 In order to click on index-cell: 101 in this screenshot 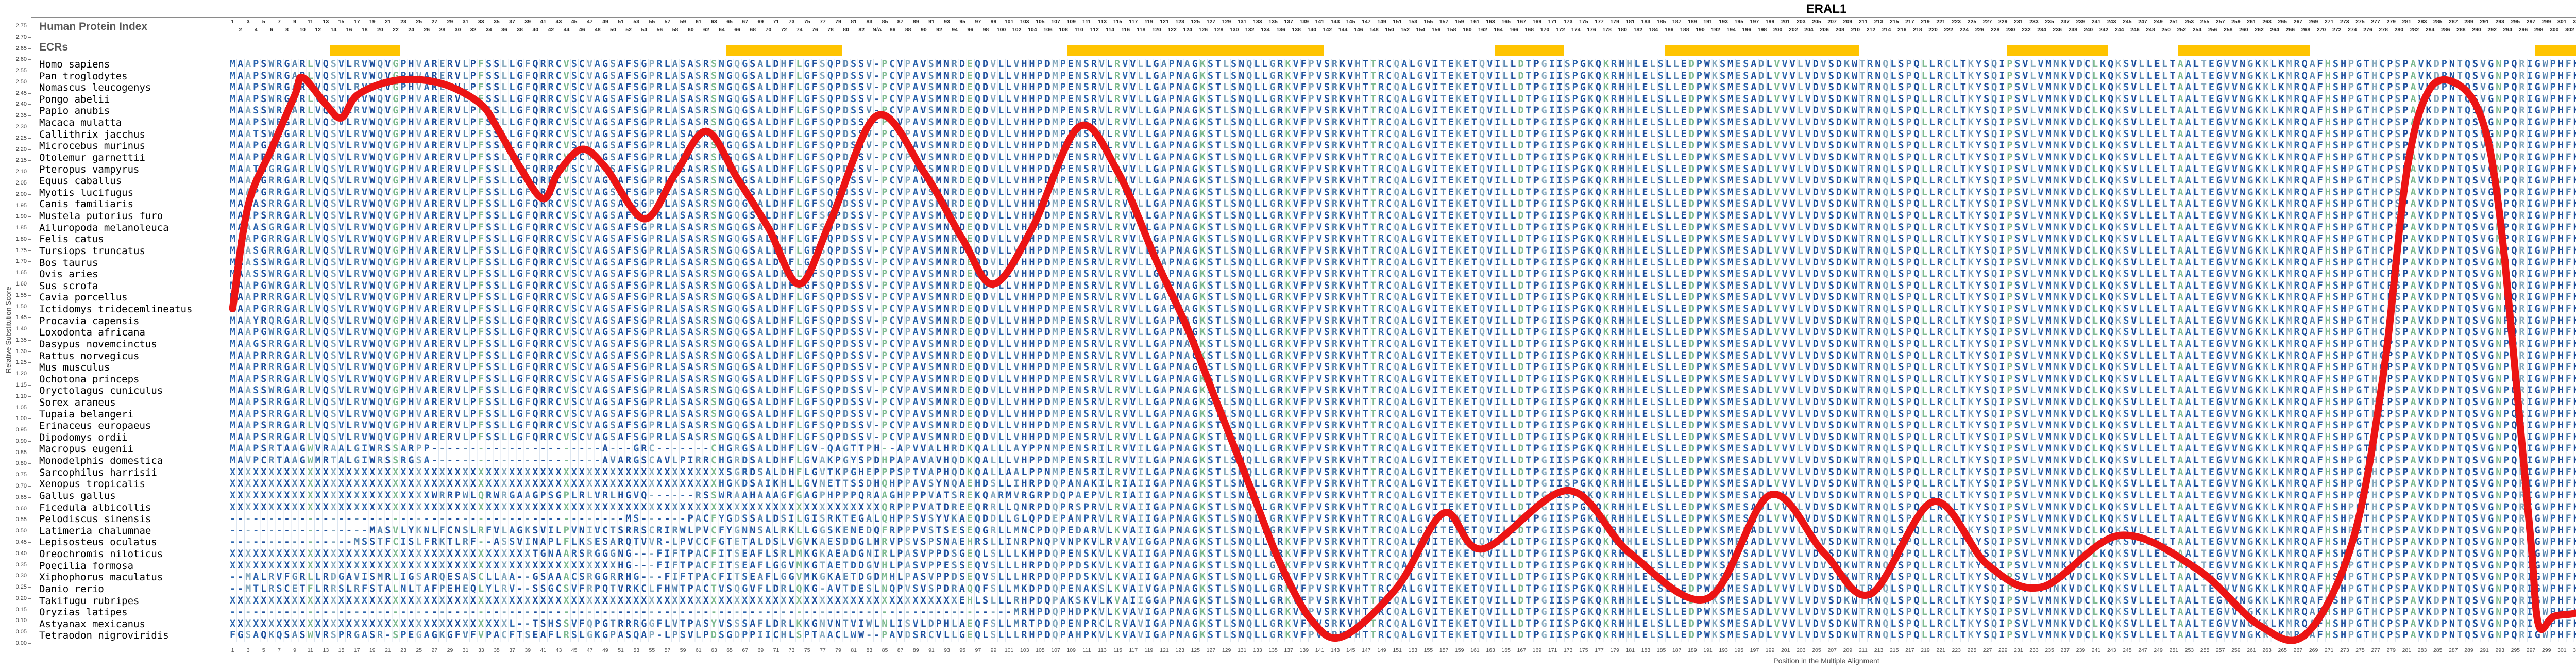, I will do `click(1009, 22)`.